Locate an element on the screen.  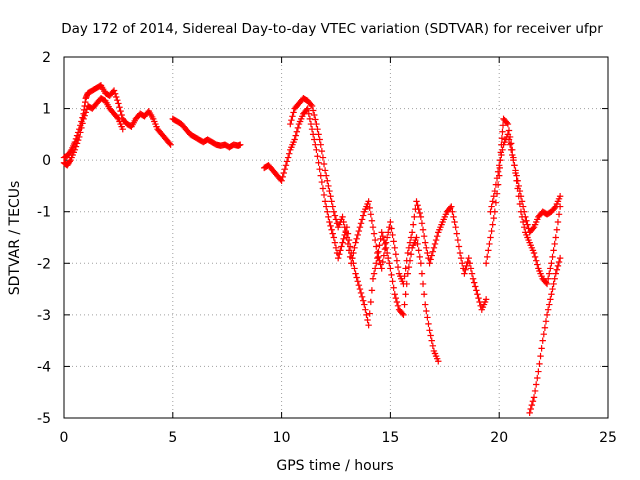
x-tick-label: 25 is located at coordinates (608, 438).